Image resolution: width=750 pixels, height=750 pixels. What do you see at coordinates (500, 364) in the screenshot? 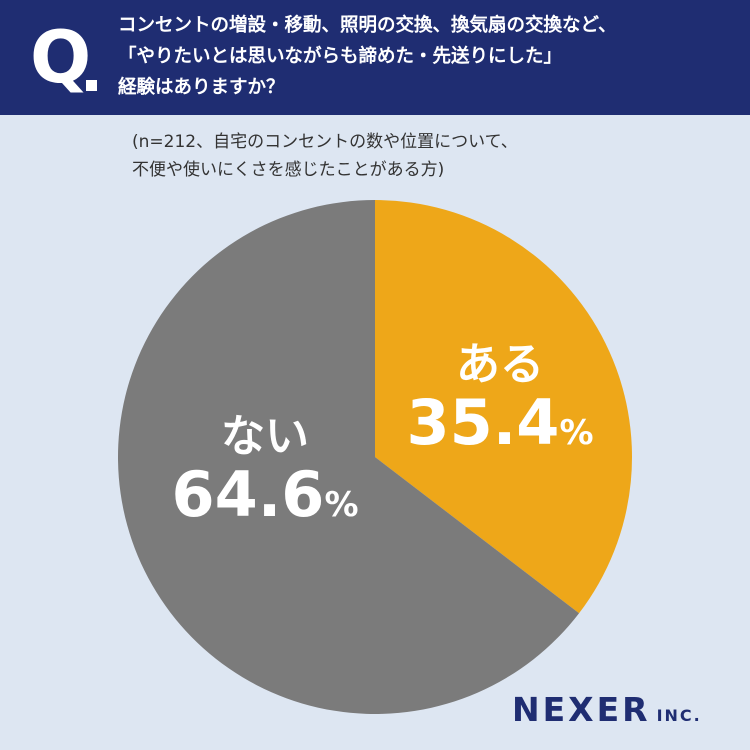
I see `slice-name-aru: ある` at bounding box center [500, 364].